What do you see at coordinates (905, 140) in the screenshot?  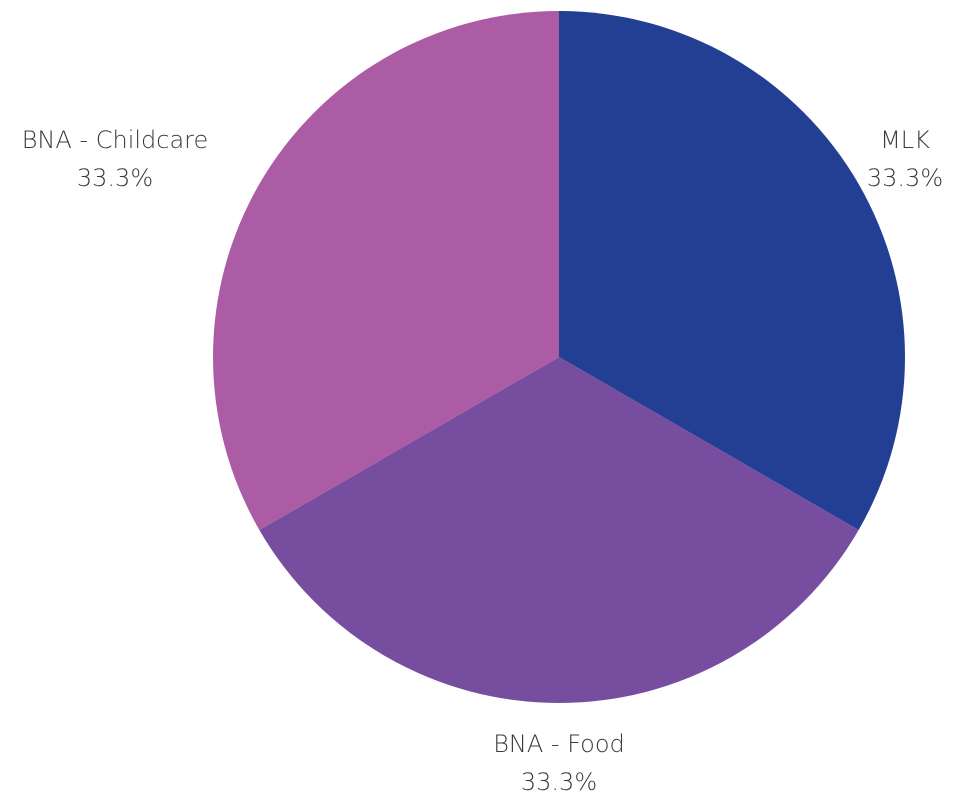 I see `slice-name-label: MLK` at bounding box center [905, 140].